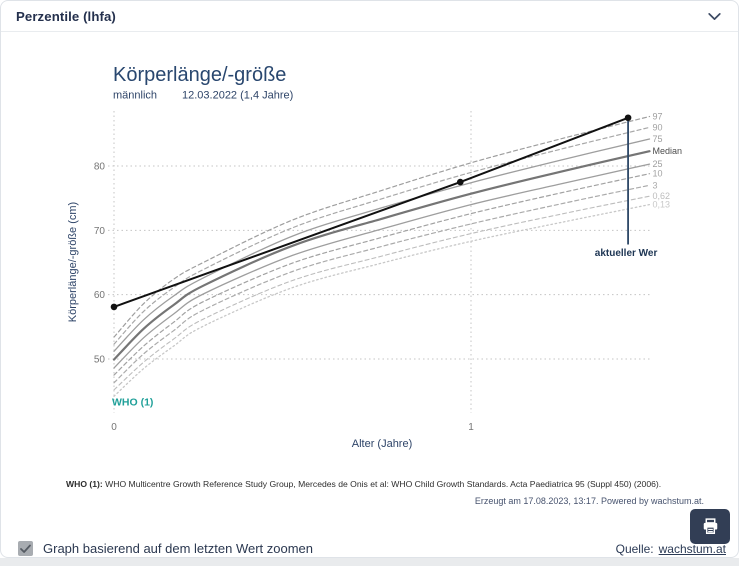  Describe the element at coordinates (658, 174) in the screenshot. I see `percentile-label-10: 10` at that location.